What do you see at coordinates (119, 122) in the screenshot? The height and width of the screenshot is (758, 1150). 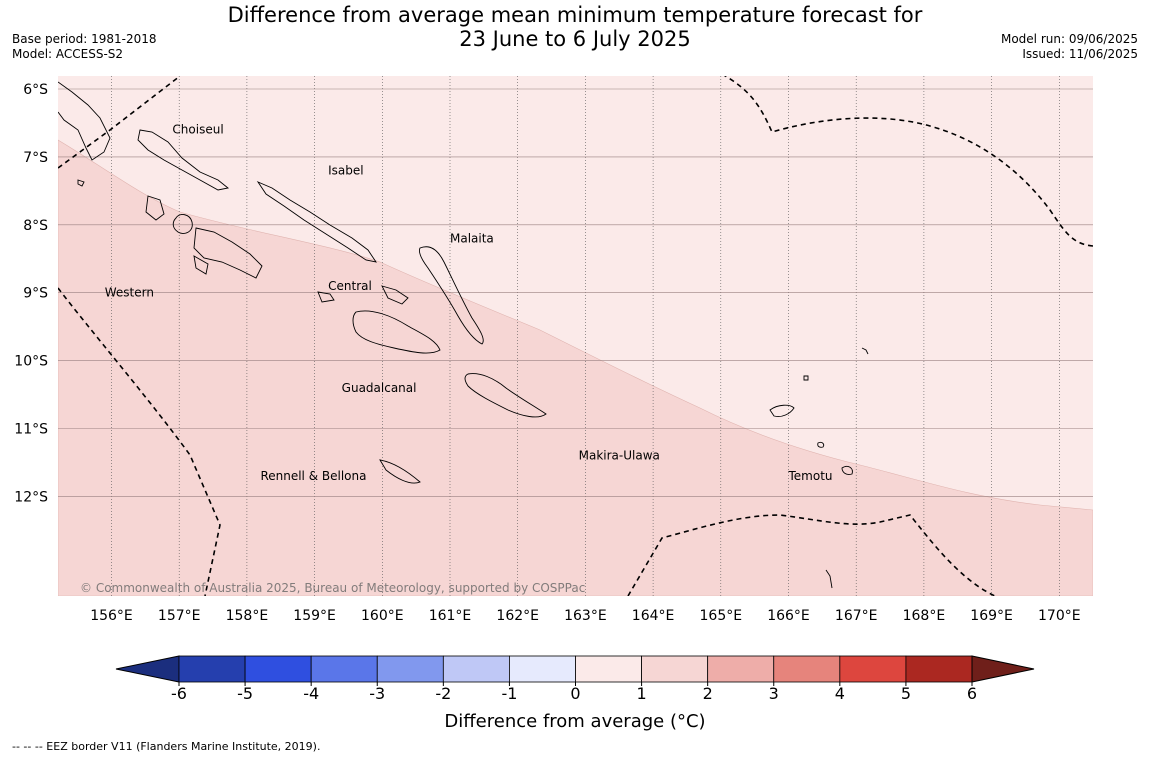 I see `eez-border-northwest` at bounding box center [119, 122].